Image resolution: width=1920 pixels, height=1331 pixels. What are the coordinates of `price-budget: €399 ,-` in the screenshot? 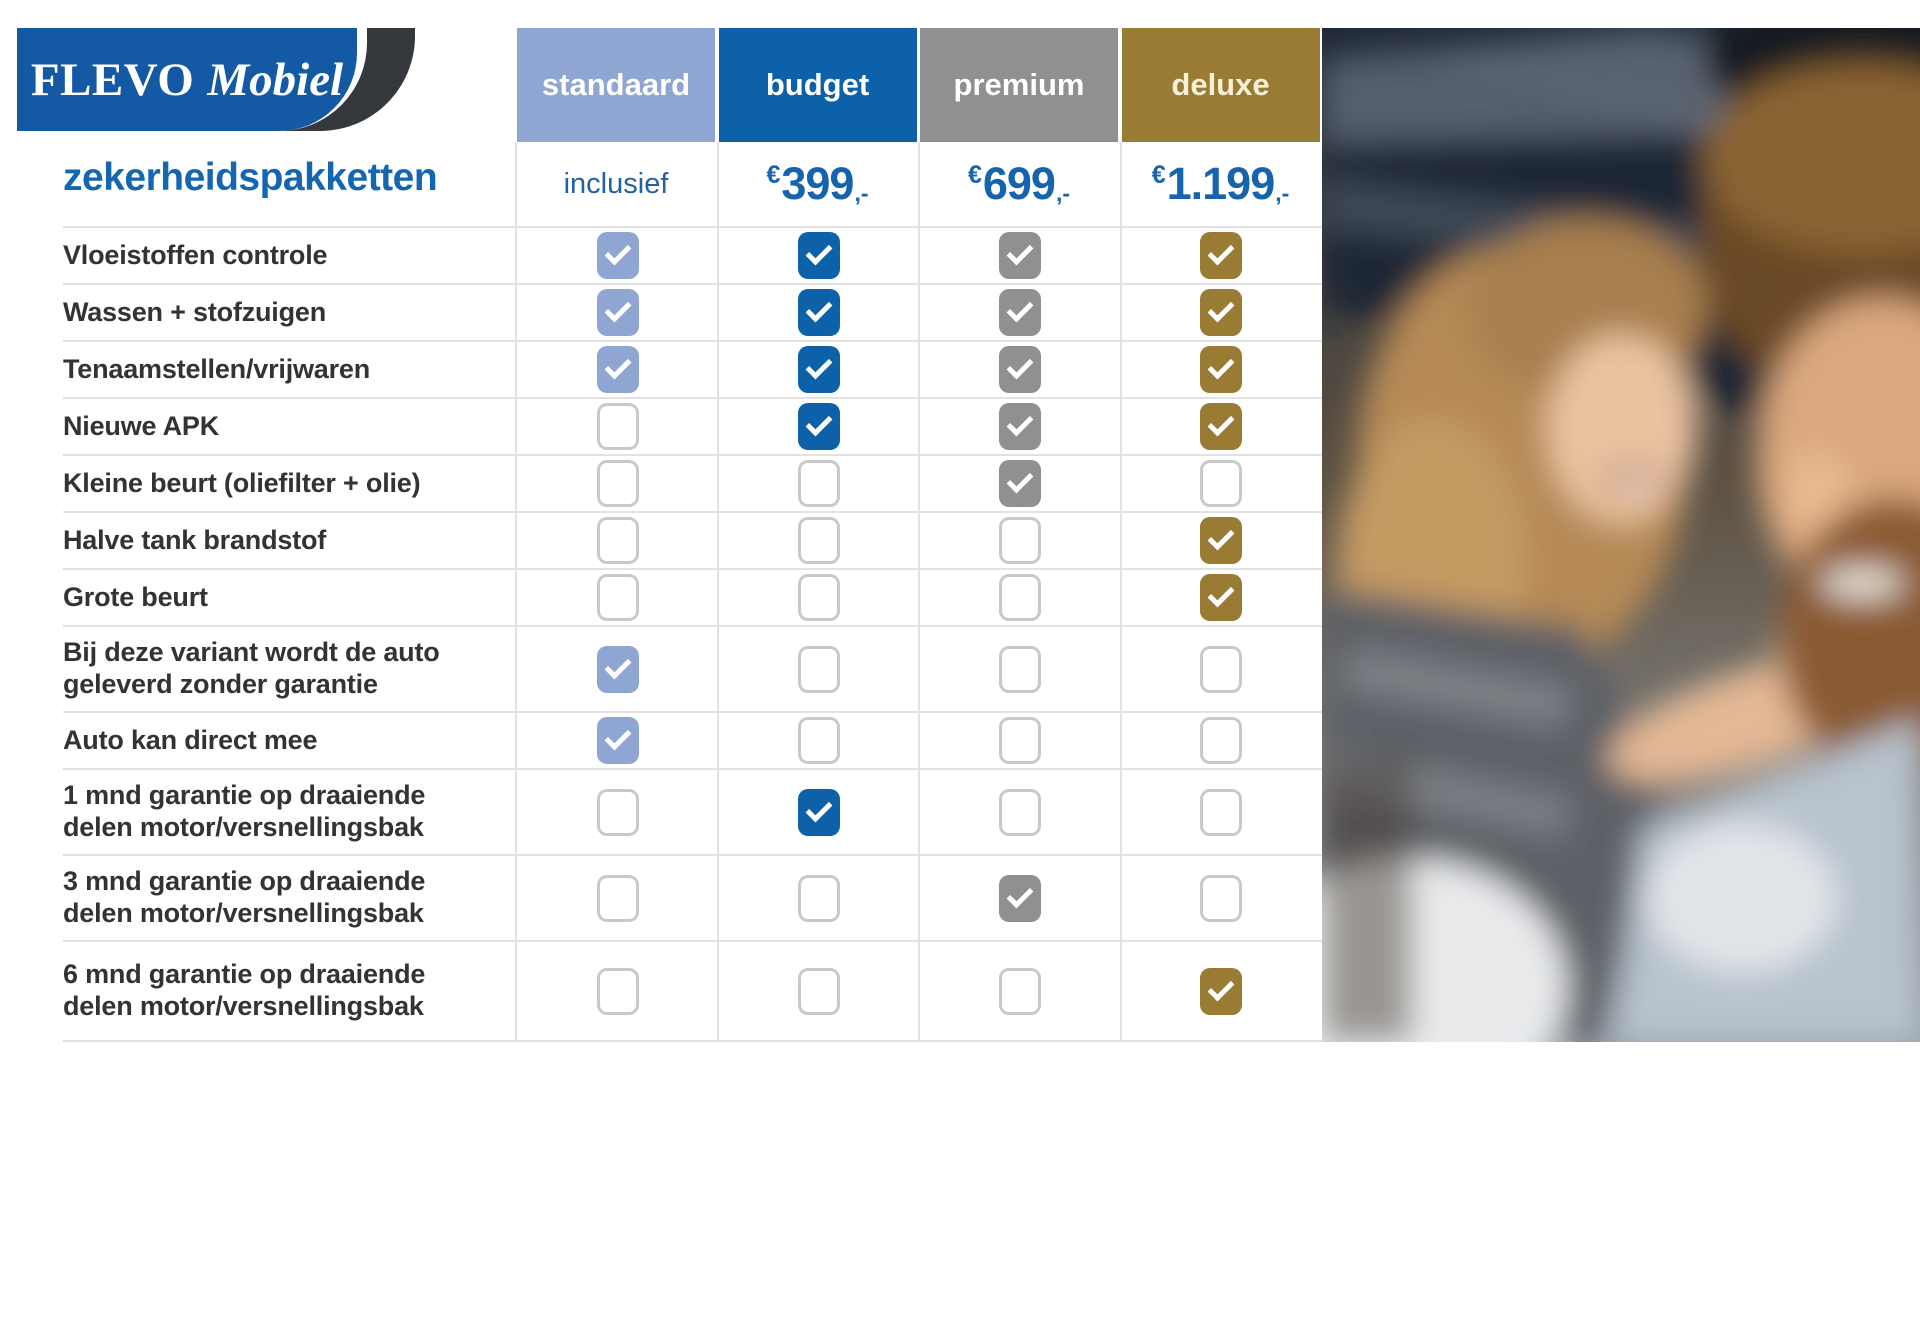 It's located at (818, 184).